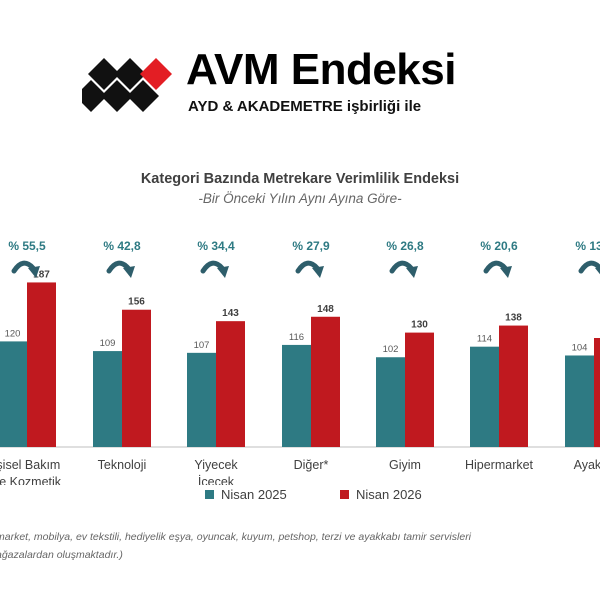 The width and height of the screenshot is (600, 600). What do you see at coordinates (419, 325) in the screenshot?
I see `data-label: 130` at bounding box center [419, 325].